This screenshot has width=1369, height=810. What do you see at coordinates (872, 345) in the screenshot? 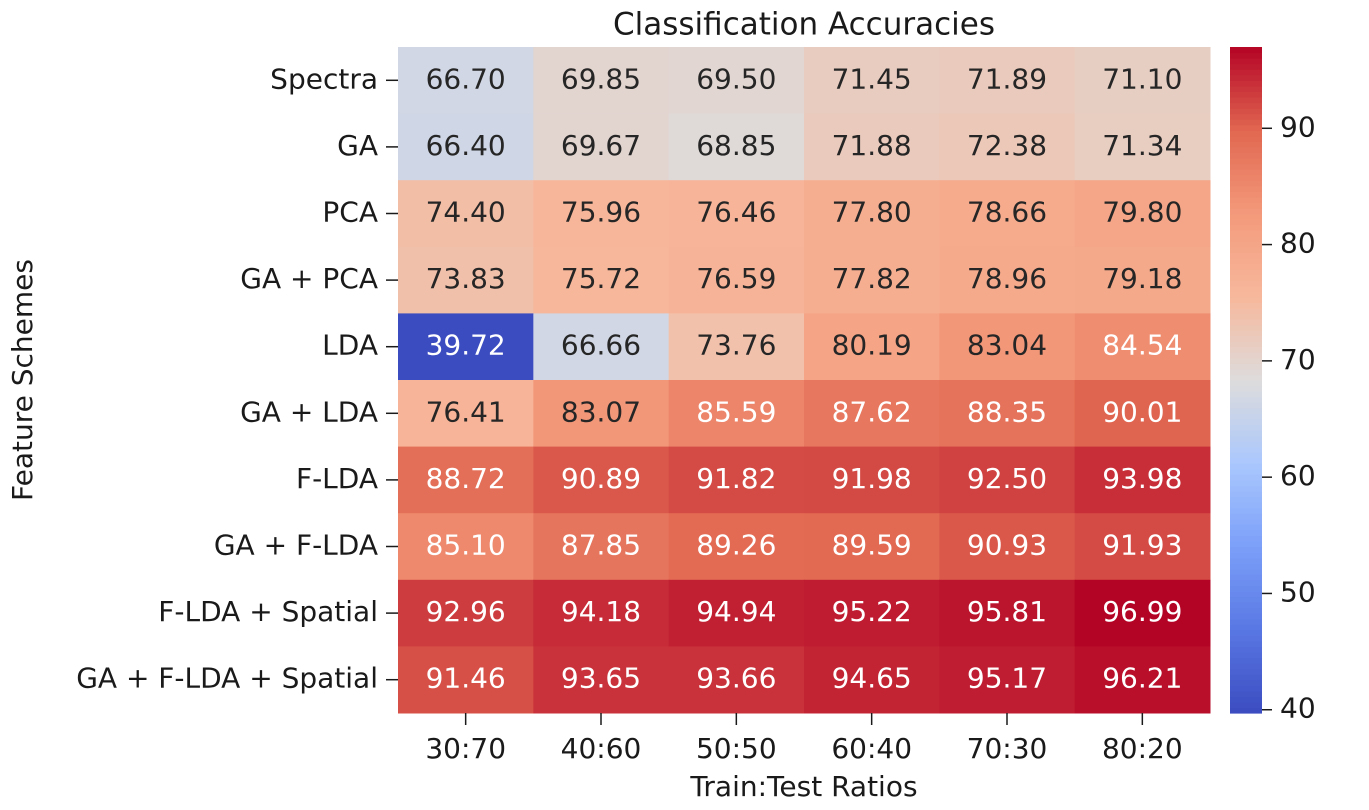
I see `cell-label: 80.19` at bounding box center [872, 345].